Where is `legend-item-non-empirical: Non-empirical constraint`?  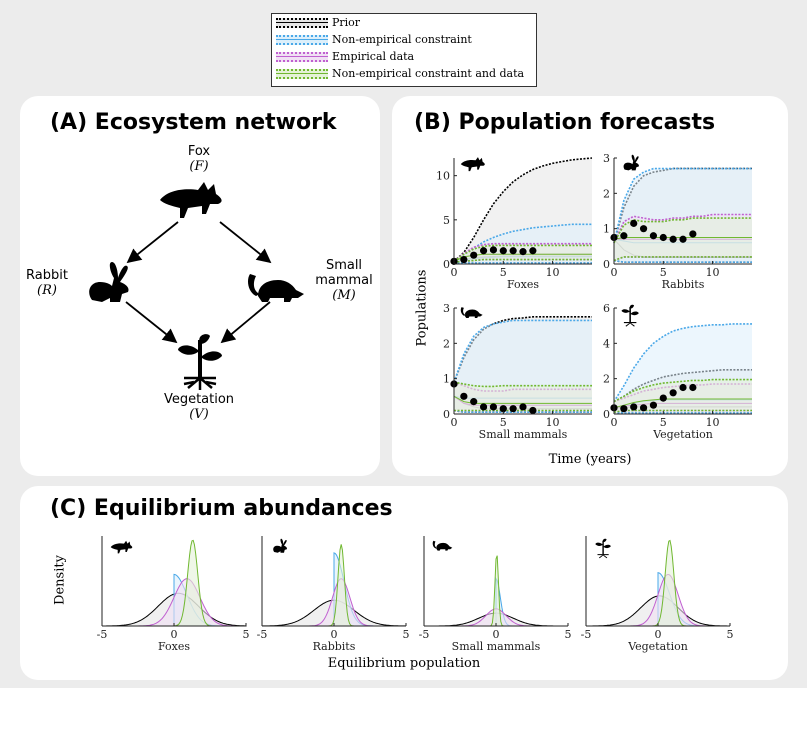 legend-item-non-empirical: Non-empirical constraint is located at coordinates (405, 41).